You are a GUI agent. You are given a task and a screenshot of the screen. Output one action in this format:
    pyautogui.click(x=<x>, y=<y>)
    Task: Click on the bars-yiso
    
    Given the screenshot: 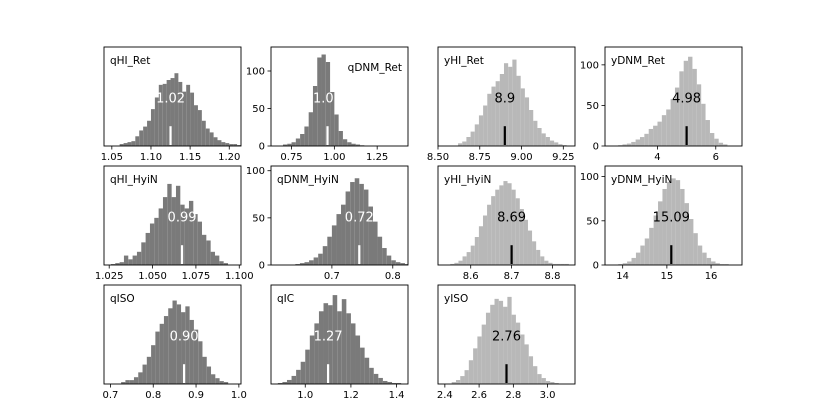 What is the action you would take?
    pyautogui.click(x=505, y=340)
    